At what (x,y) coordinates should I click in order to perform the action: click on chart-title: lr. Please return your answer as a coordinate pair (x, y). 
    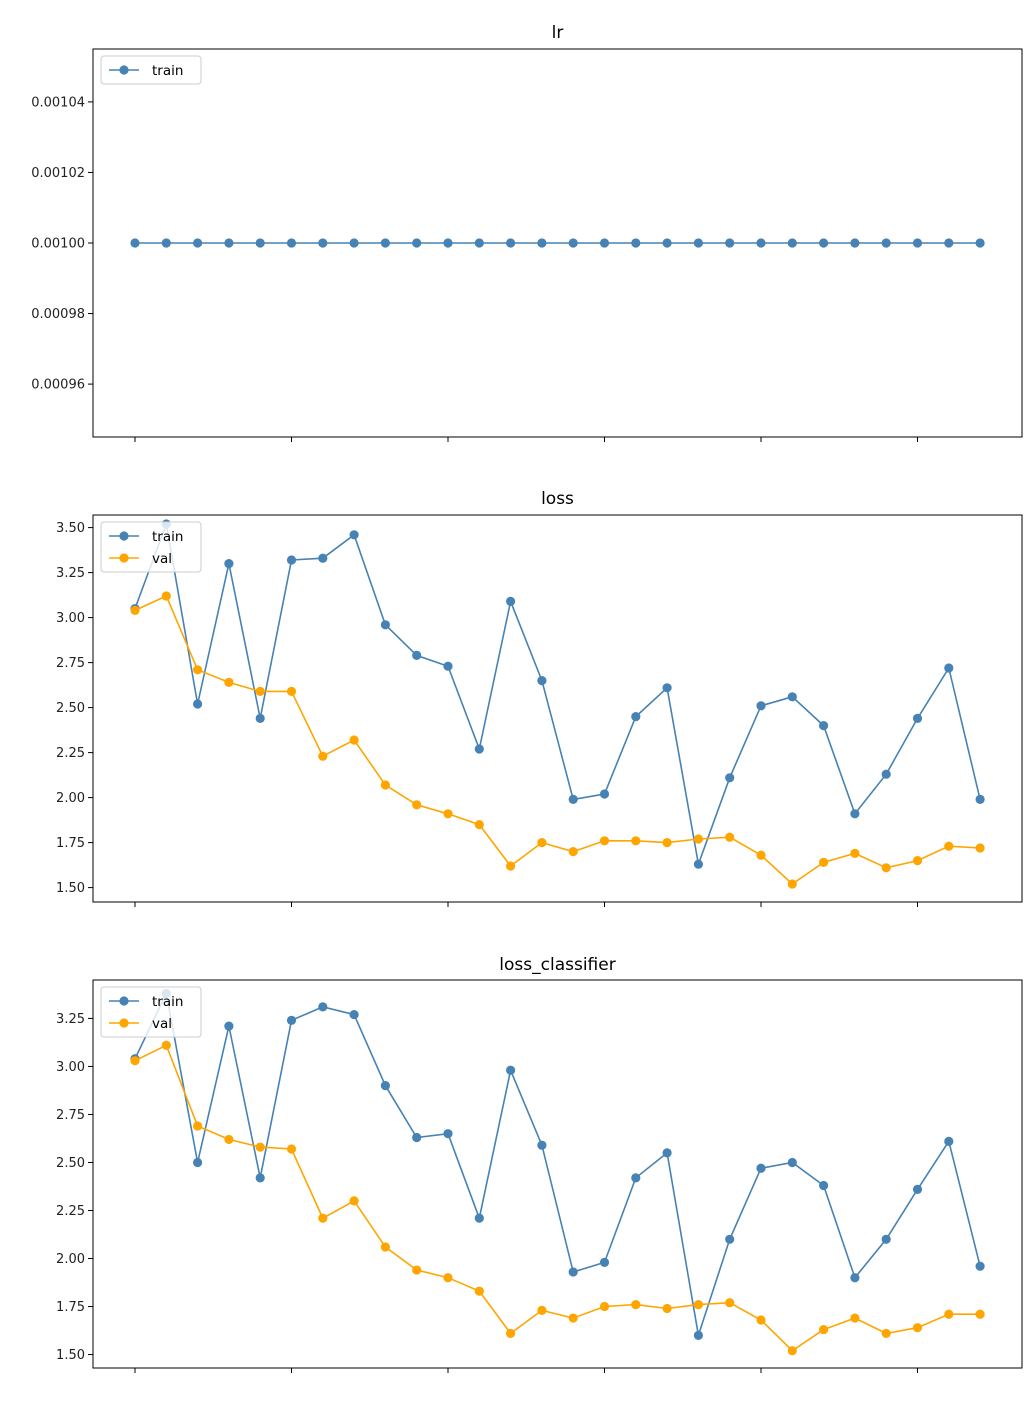
    Looking at the image, I should click on (558, 33).